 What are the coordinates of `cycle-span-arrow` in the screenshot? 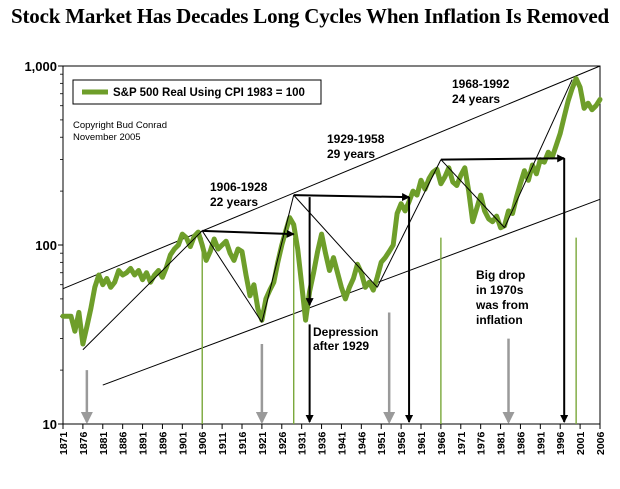 It's located at (503, 158).